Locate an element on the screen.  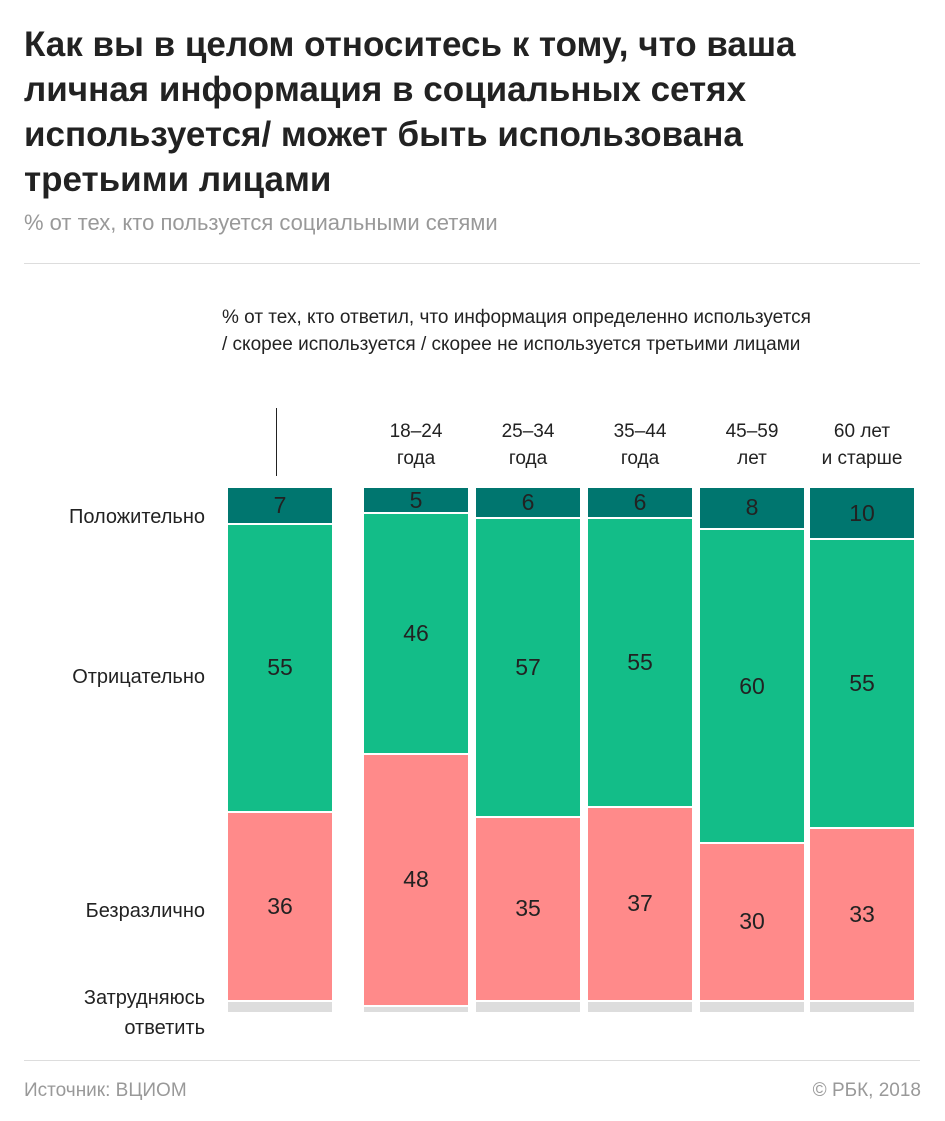
bar-segment: 8 is located at coordinates (752, 509).